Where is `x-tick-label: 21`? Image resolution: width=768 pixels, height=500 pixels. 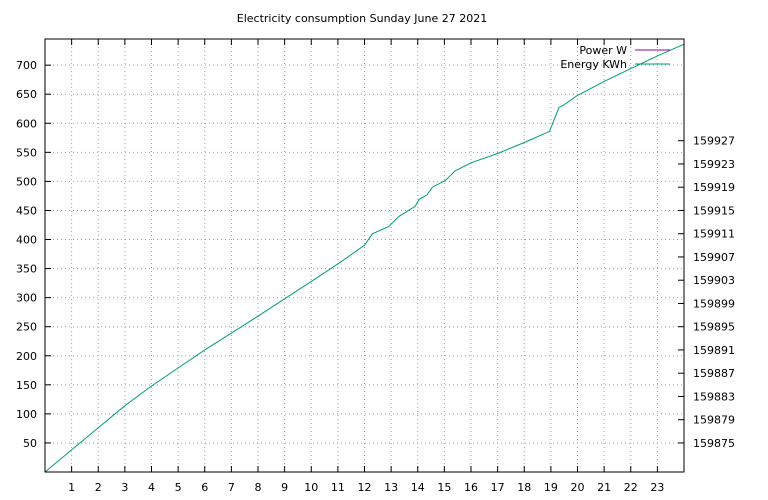
x-tick-label: 21 is located at coordinates (604, 487).